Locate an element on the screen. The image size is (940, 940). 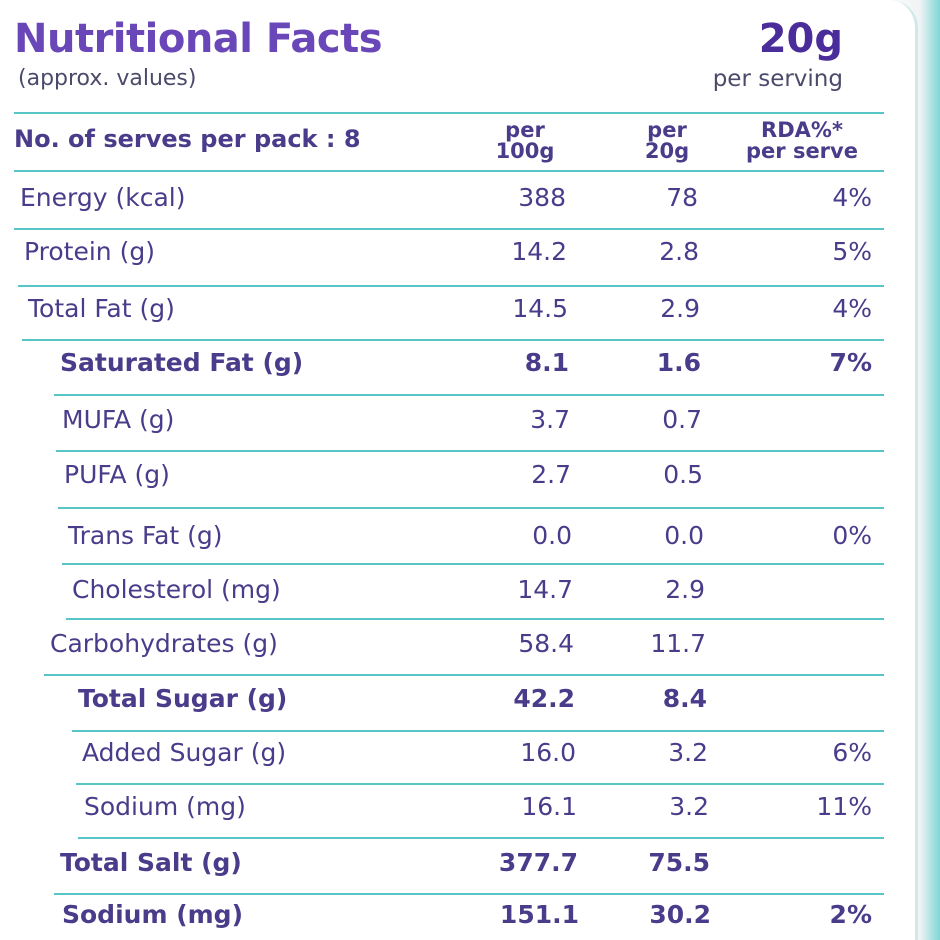
column-header-per-100g: per 100g is located at coordinates (525, 141).